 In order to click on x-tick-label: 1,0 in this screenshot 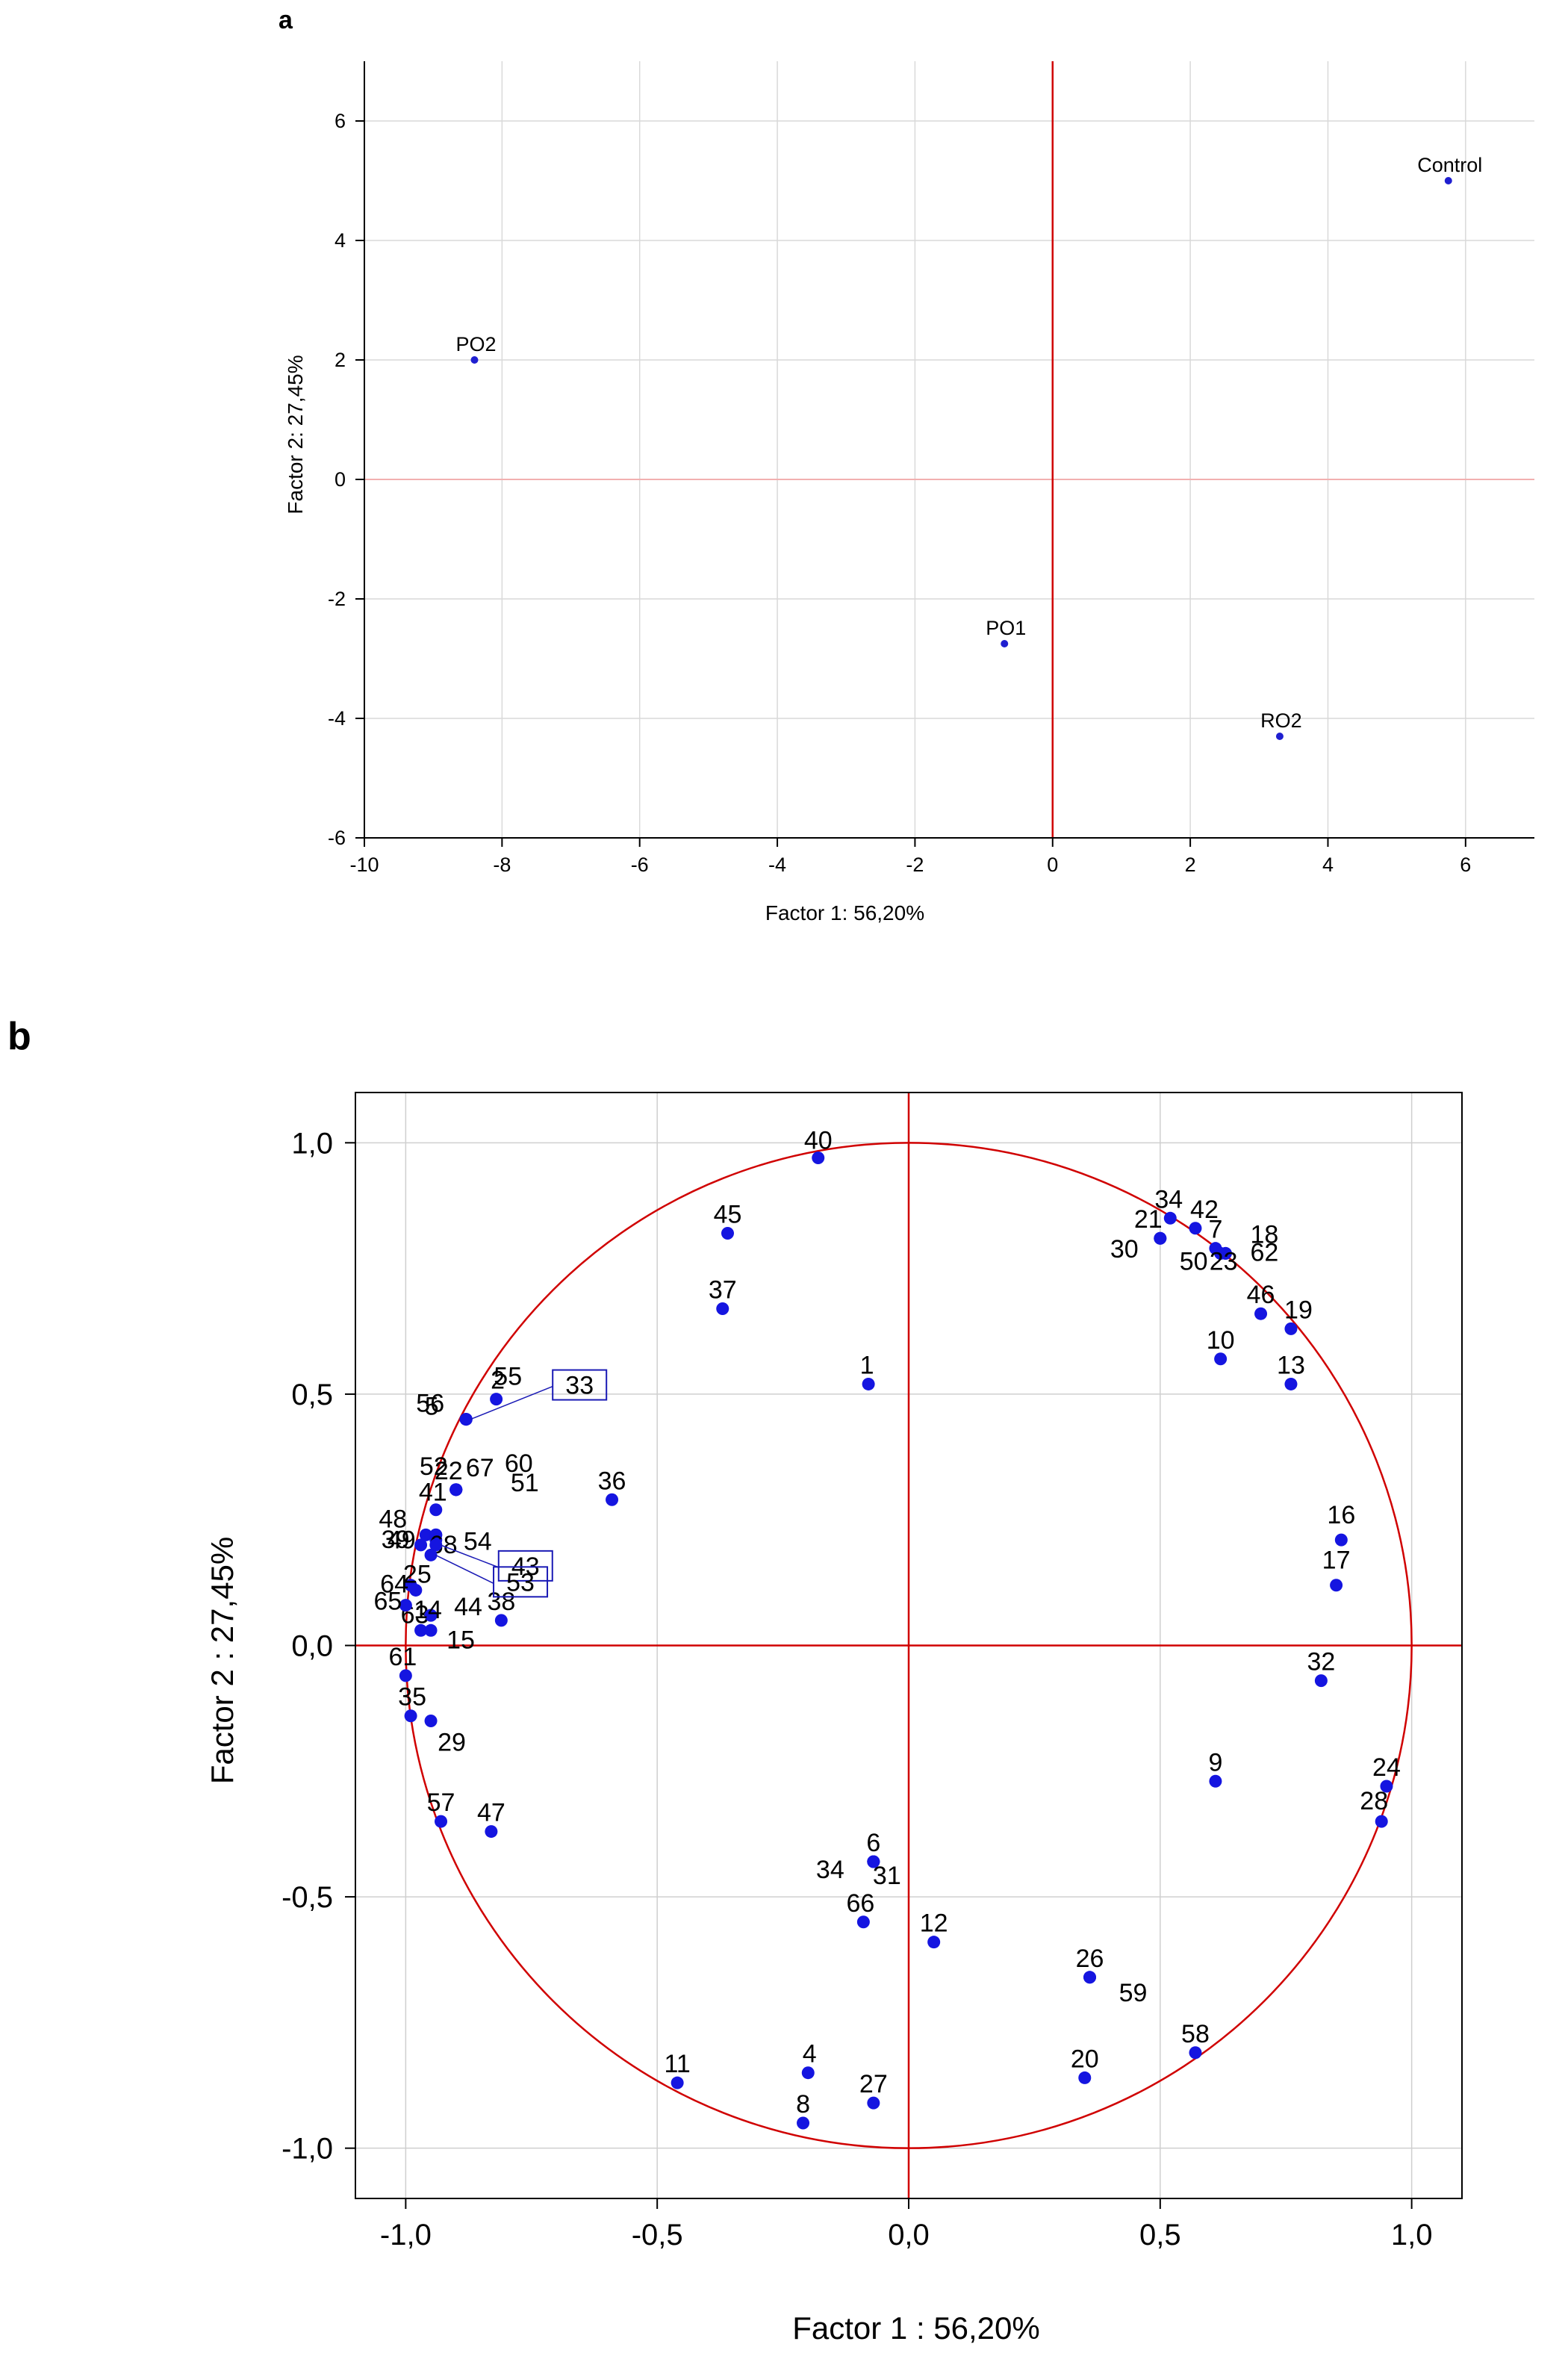, I will do `click(1412, 2235)`.